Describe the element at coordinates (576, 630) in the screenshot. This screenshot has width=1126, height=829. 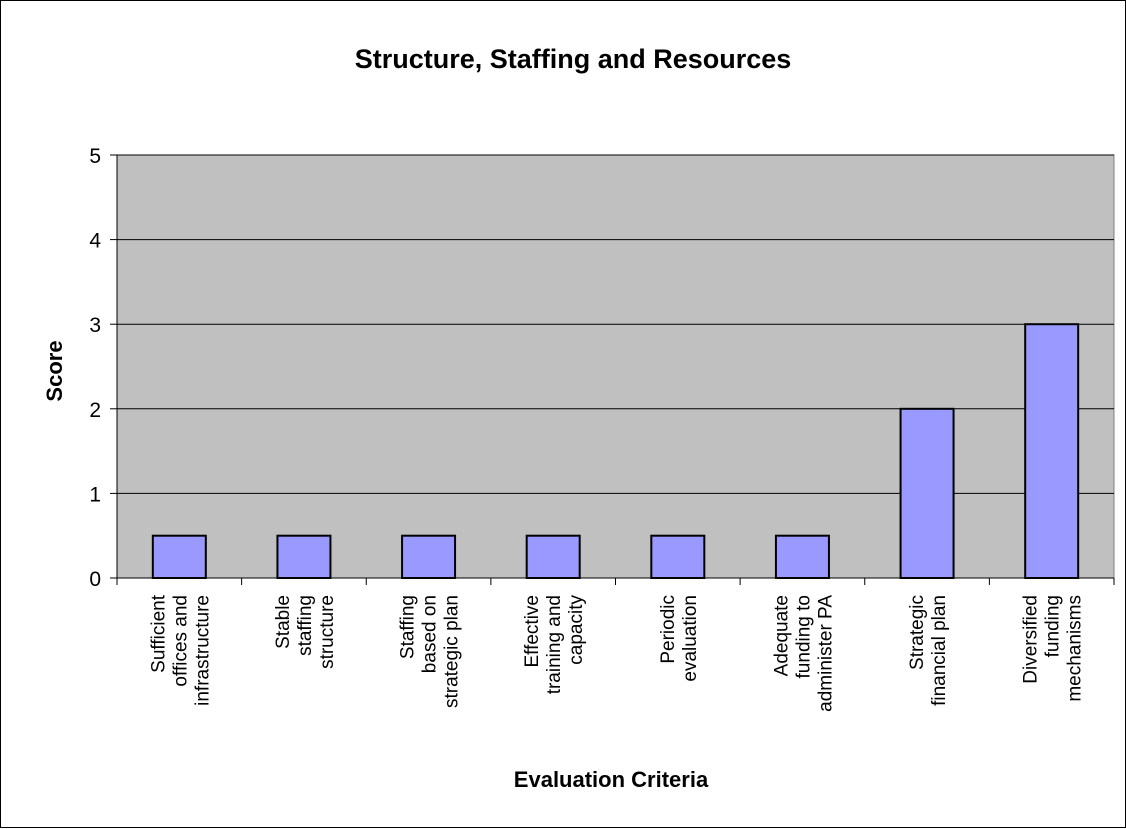
I see `x-tick-label-line: capacity` at that location.